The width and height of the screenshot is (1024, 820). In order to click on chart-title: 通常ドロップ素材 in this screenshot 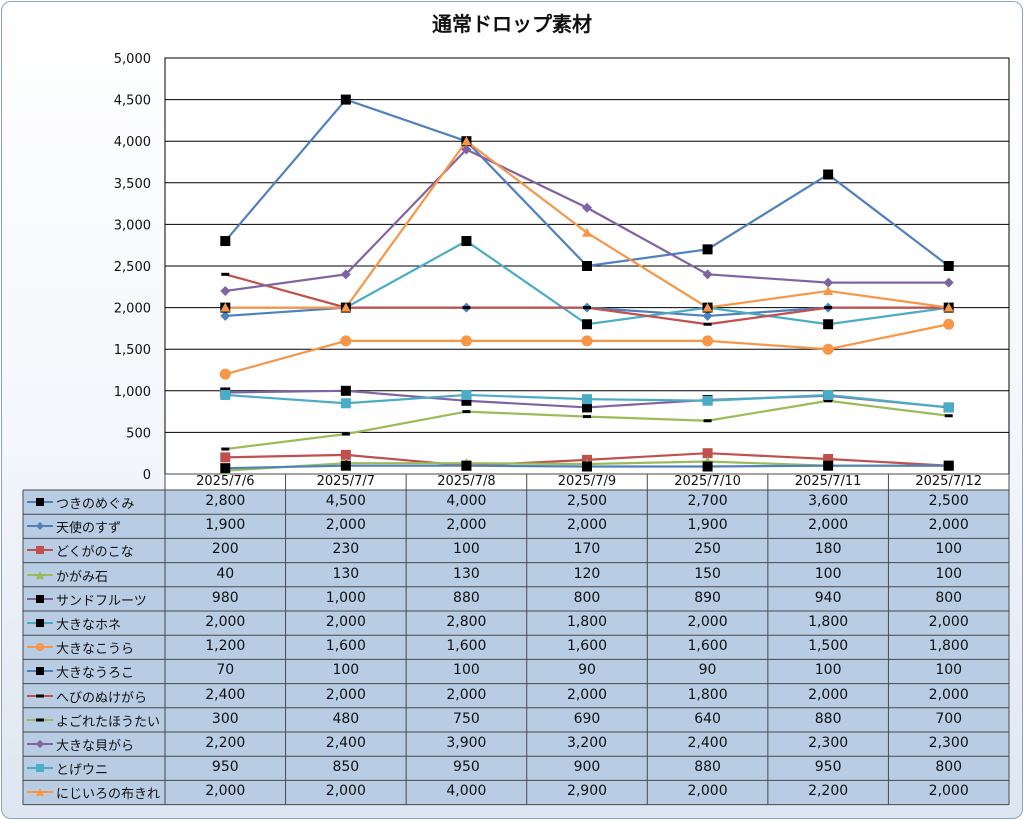, I will do `click(512, 24)`.